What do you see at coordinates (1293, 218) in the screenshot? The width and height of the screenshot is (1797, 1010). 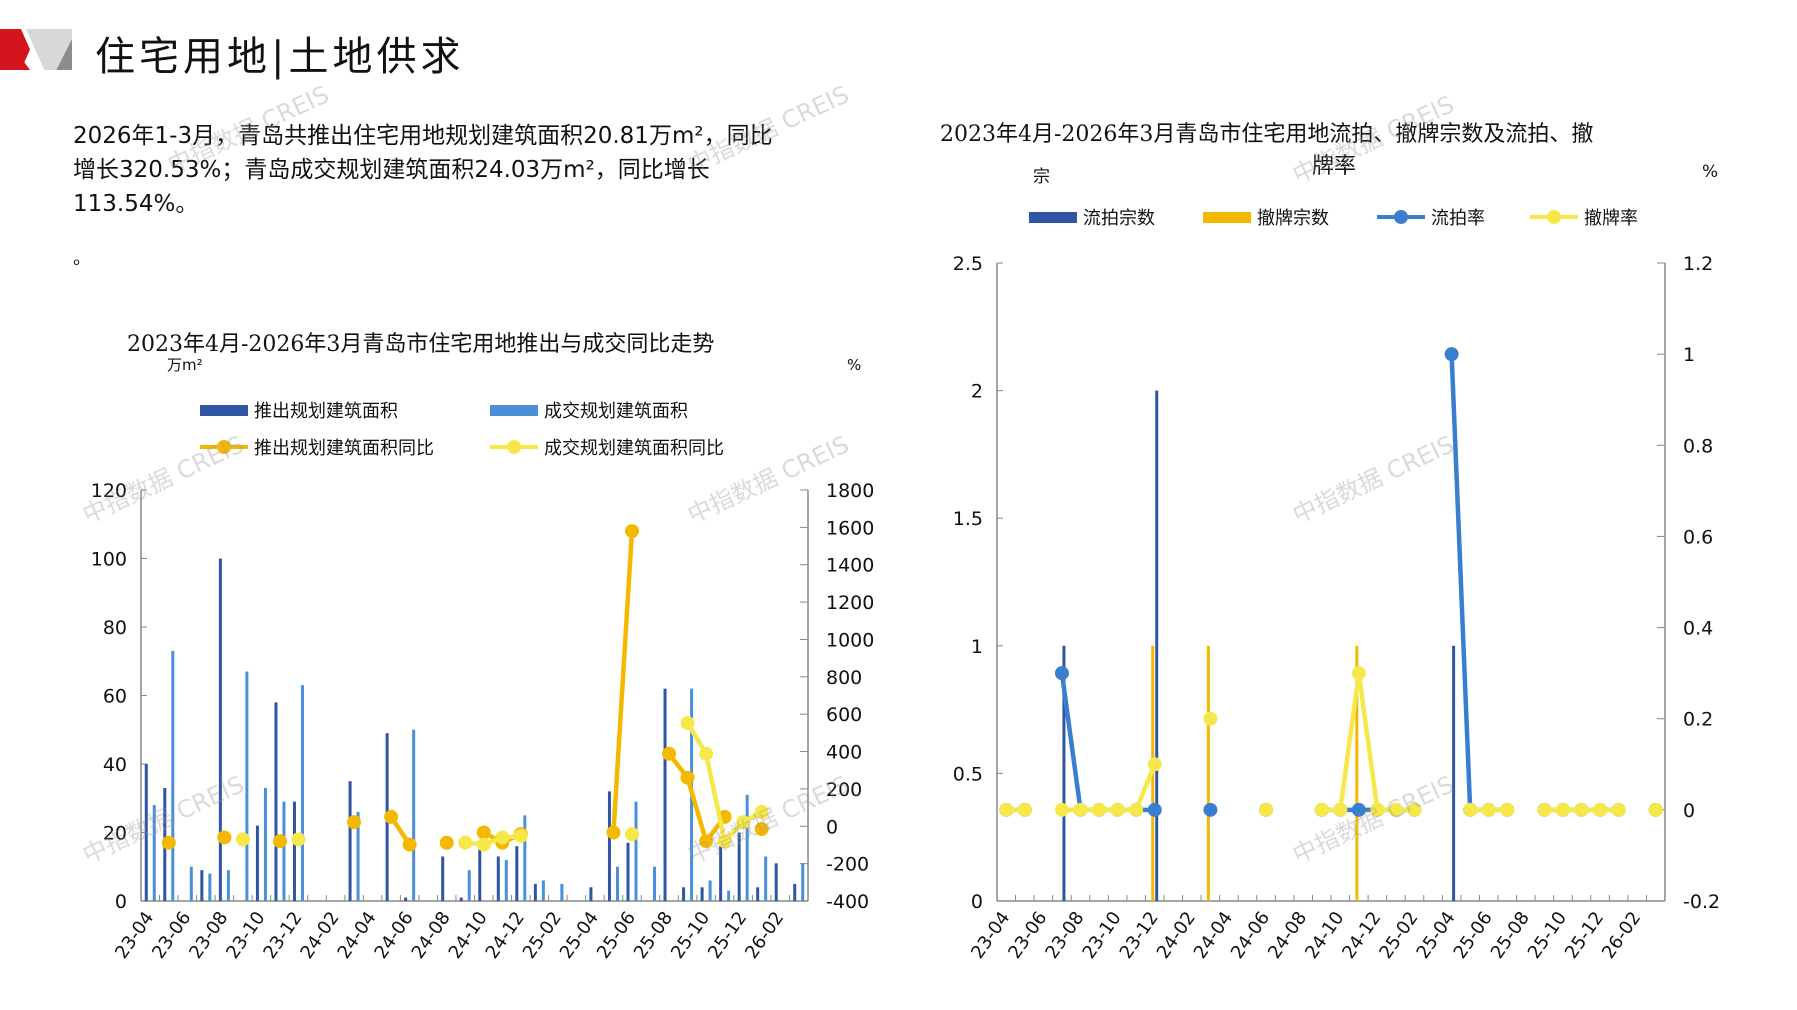 I see `legend-label: 撤牌宗数` at bounding box center [1293, 218].